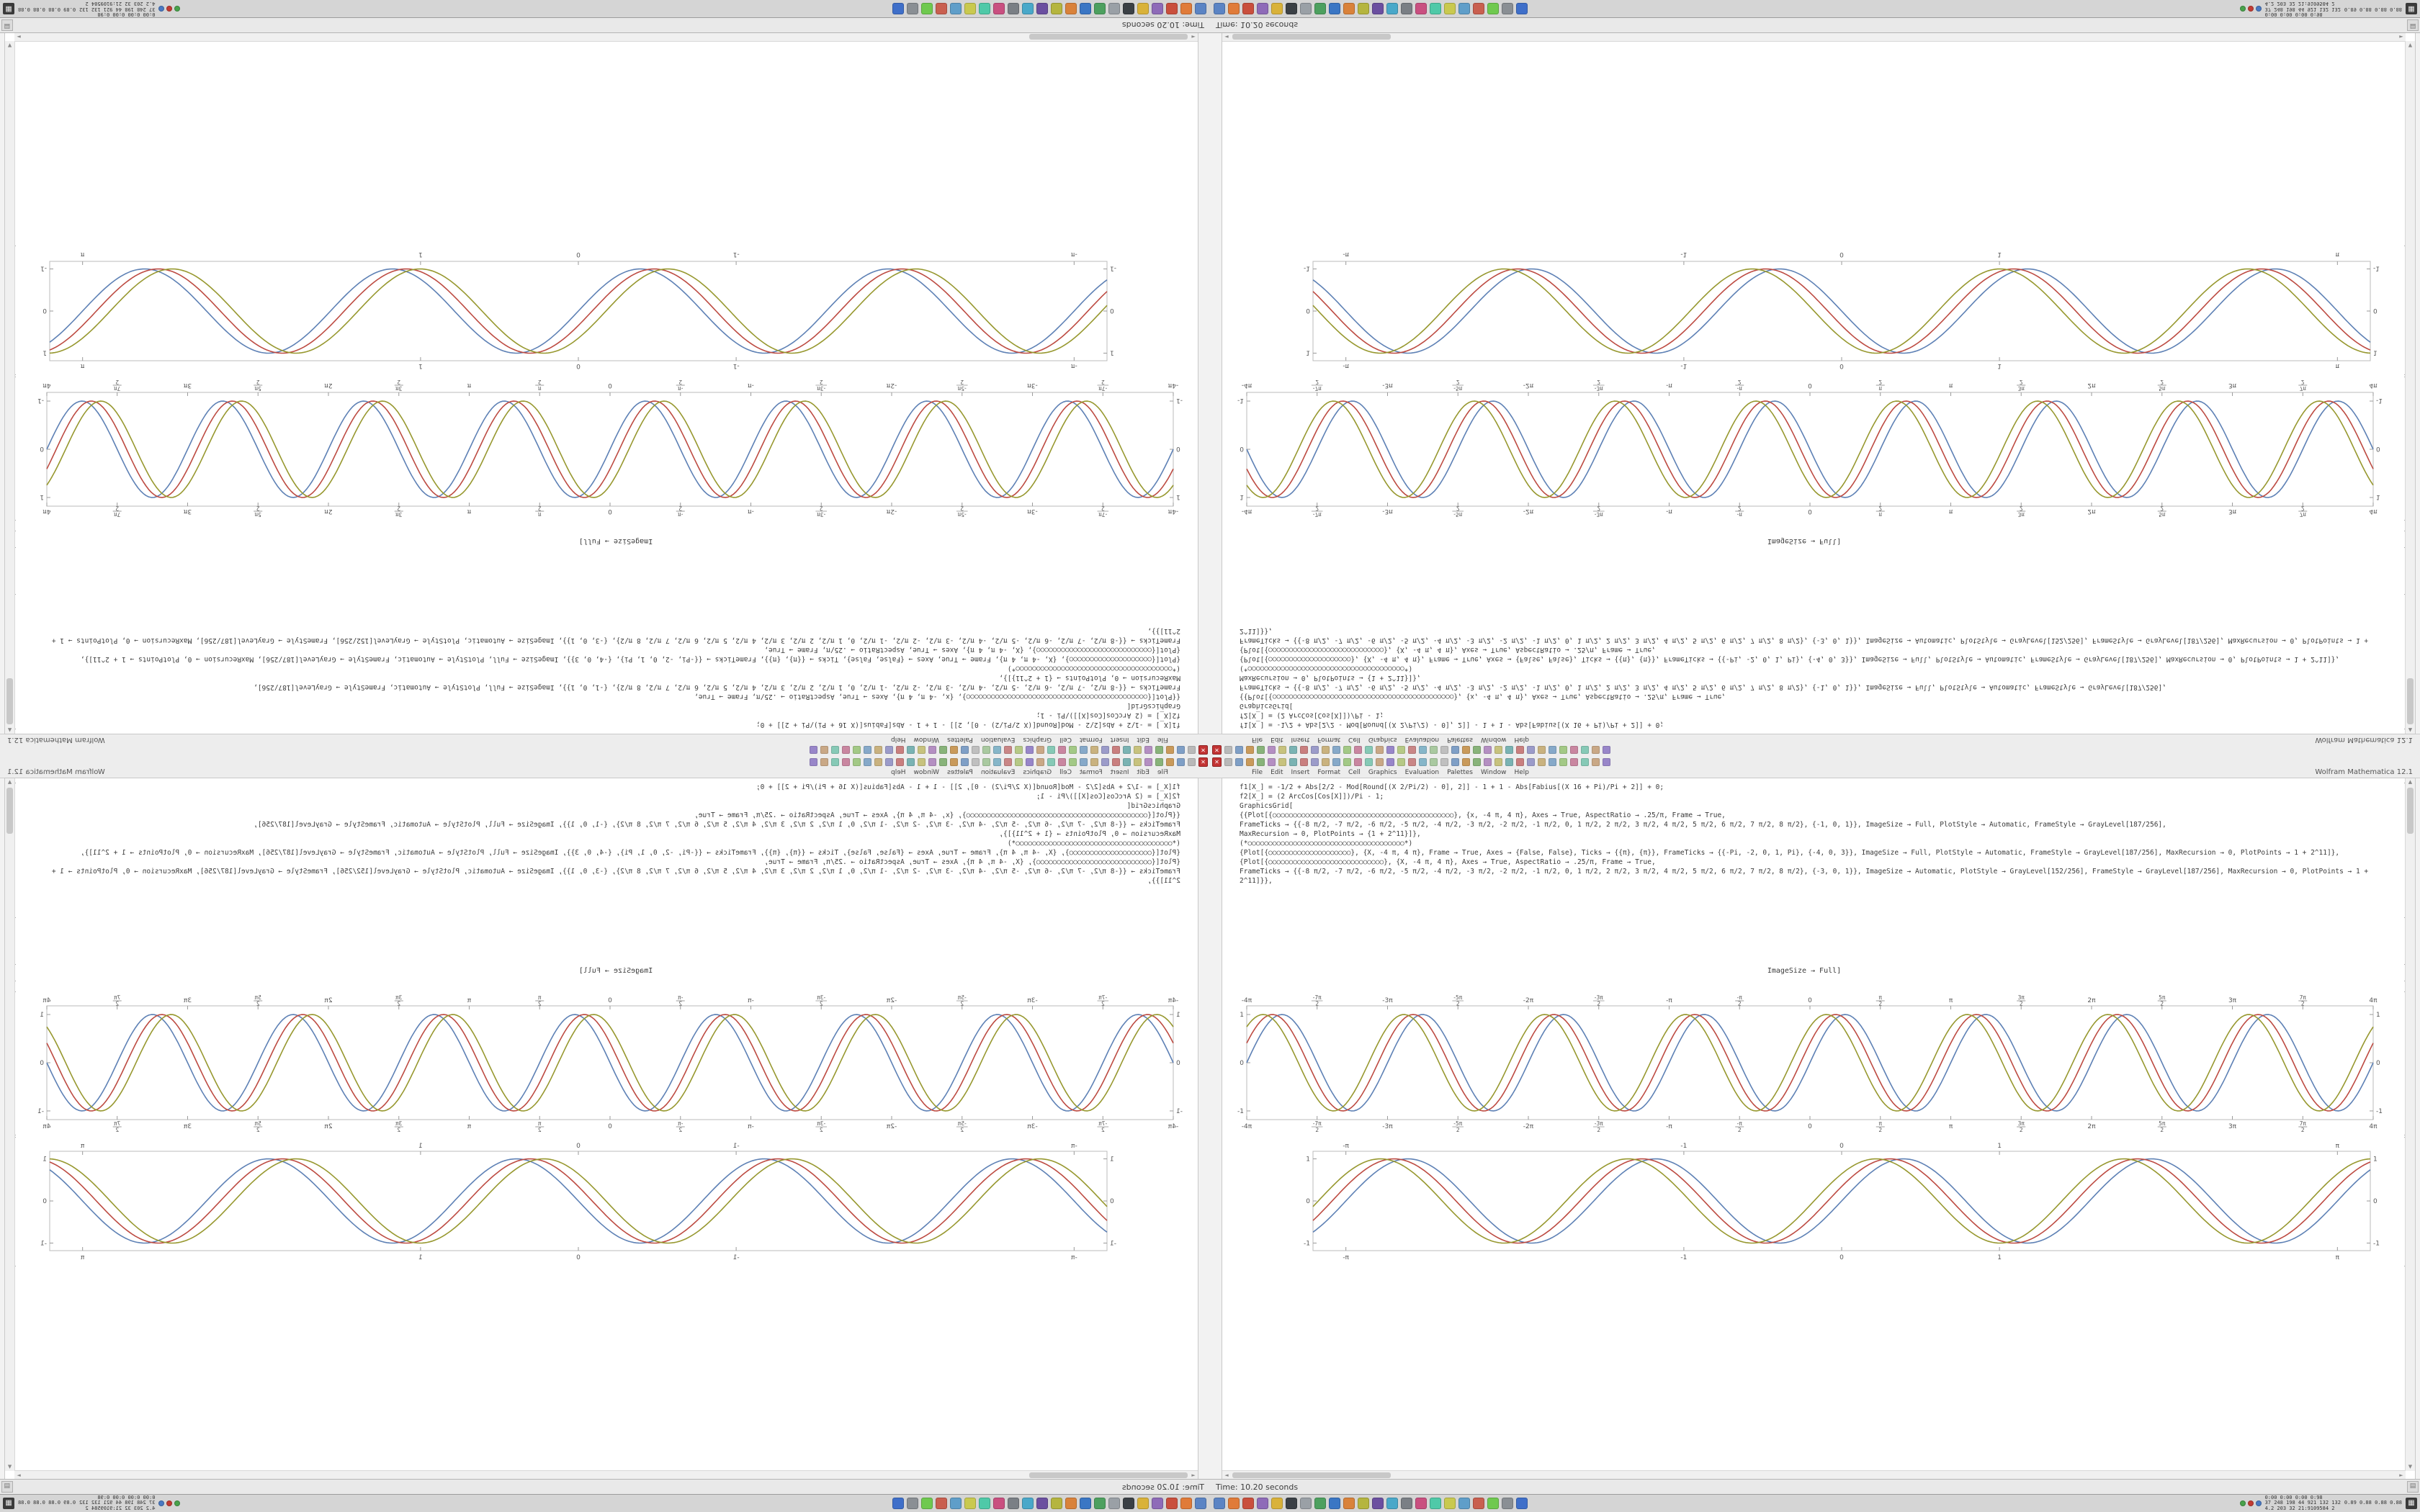  I want to click on menu-item-window: Window, so click(926, 739).